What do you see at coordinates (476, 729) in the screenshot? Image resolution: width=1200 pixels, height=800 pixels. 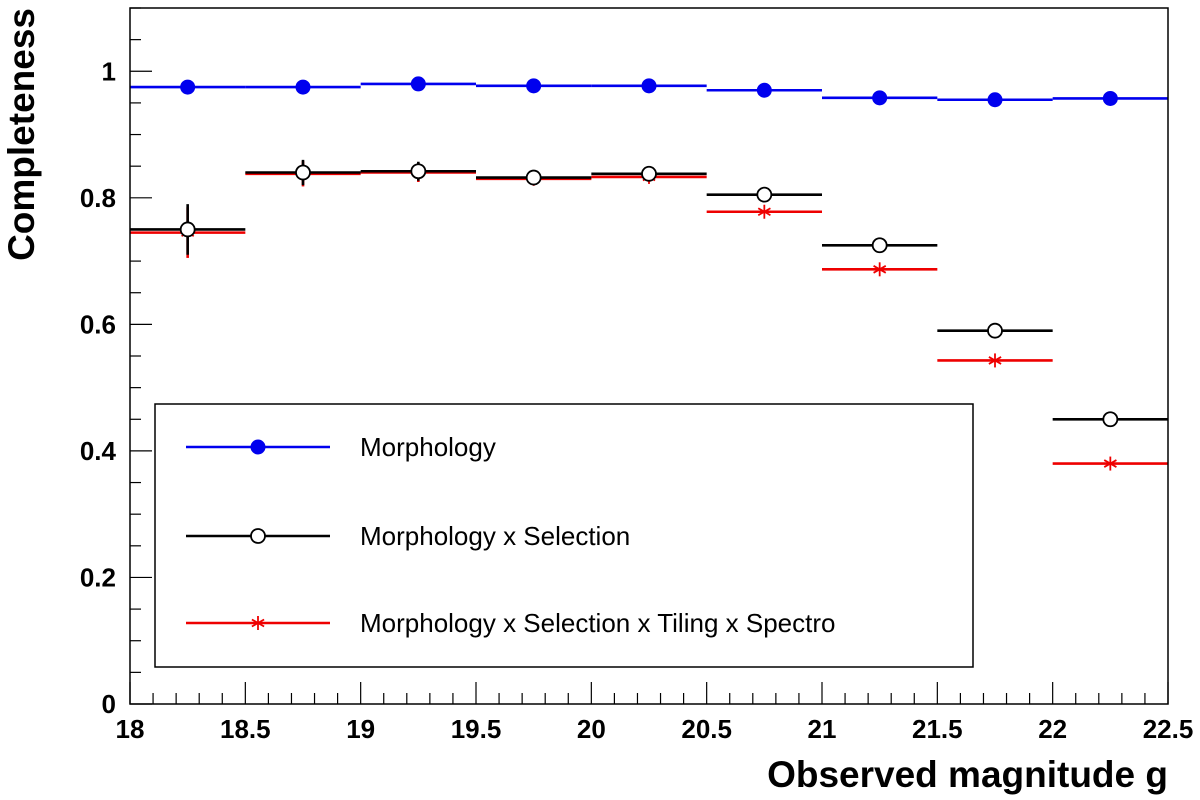 I see `x-tick-label: 19.5` at bounding box center [476, 729].